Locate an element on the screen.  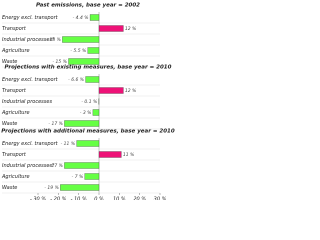
value-label: - 5.5 % is located at coordinates (78, 51).